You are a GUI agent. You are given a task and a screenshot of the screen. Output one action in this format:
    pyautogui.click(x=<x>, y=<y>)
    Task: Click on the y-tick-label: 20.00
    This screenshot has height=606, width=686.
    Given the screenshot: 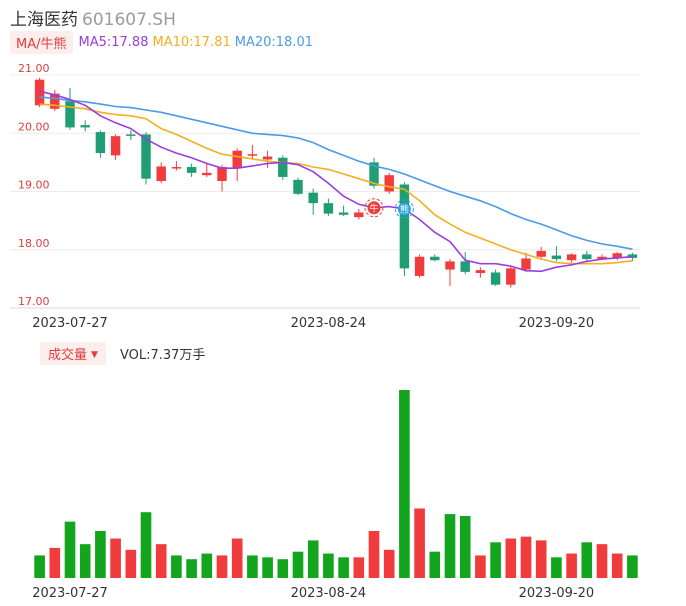 What is the action you would take?
    pyautogui.click(x=34, y=126)
    